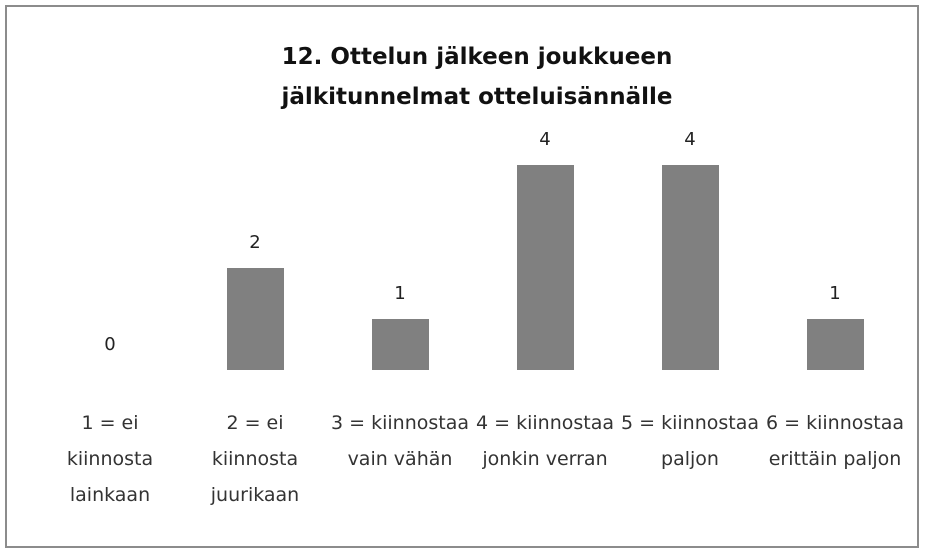 The height and width of the screenshot is (555, 928). Describe the element at coordinates (835, 441) in the screenshot. I see `x-tick-label: 6 = kiinnostaa erittäin paljon` at that location.